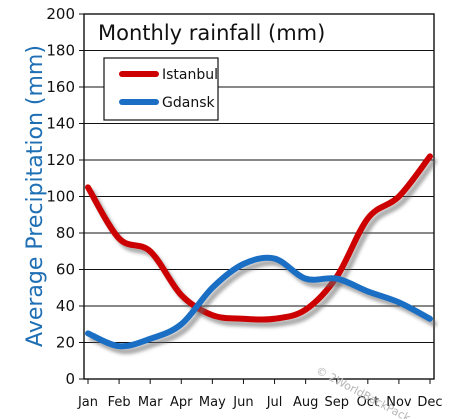 Image resolution: width=454 pixels, height=419 pixels. What do you see at coordinates (430, 319) in the screenshot?
I see `data-point-gdansk-dec` at bounding box center [430, 319].